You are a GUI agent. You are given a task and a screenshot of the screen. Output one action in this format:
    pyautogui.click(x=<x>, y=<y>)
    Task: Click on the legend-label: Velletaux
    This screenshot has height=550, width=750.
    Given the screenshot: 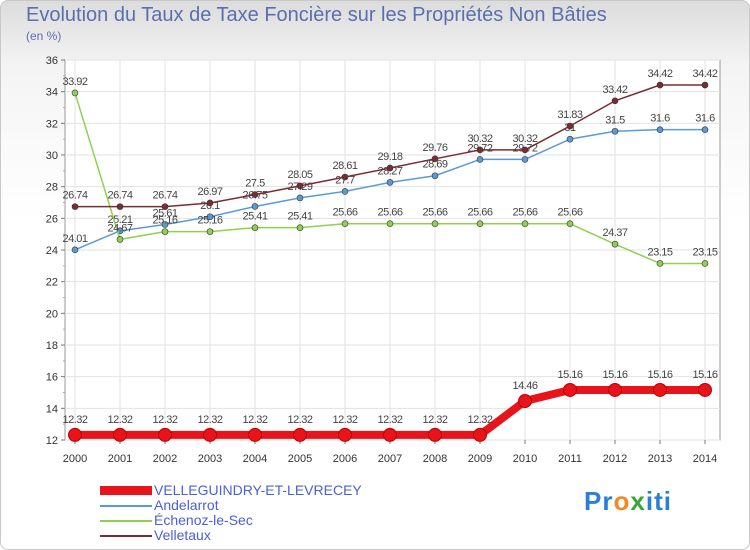 What is the action you would take?
    pyautogui.click(x=182, y=535)
    